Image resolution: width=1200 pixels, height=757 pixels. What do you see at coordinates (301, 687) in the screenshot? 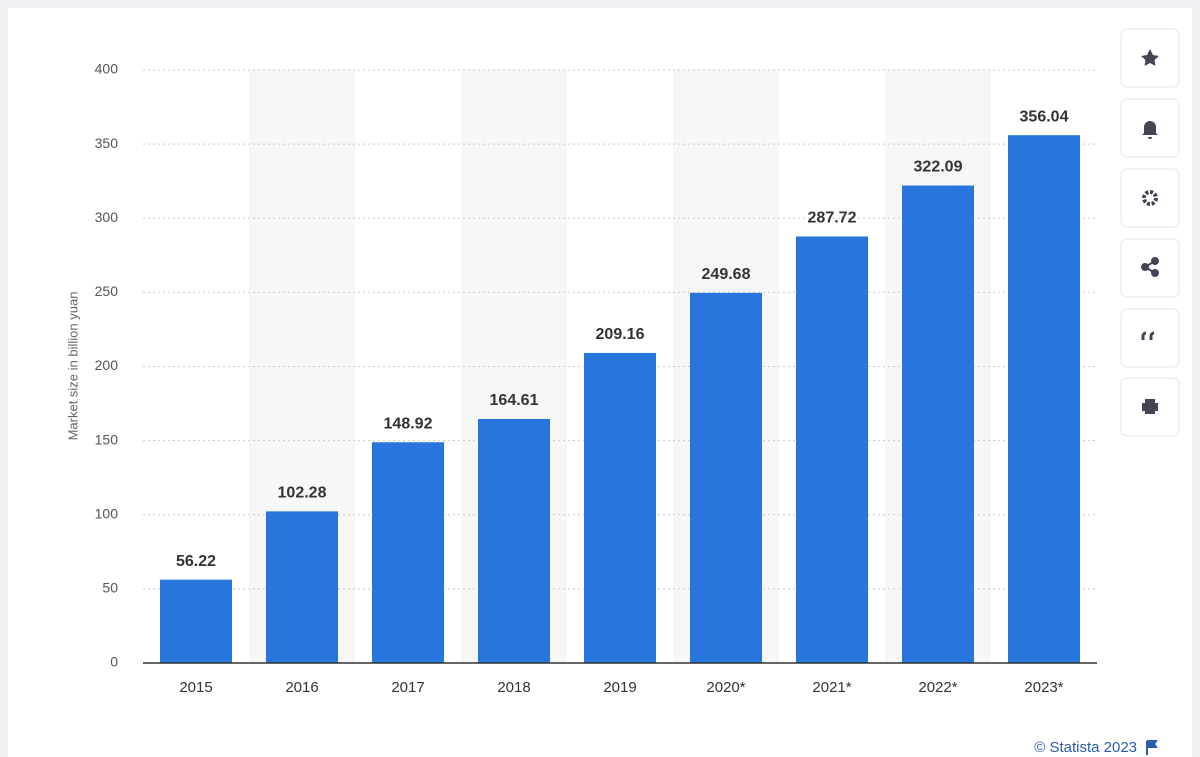
I see `x-tick-label: 2016` at bounding box center [301, 687].